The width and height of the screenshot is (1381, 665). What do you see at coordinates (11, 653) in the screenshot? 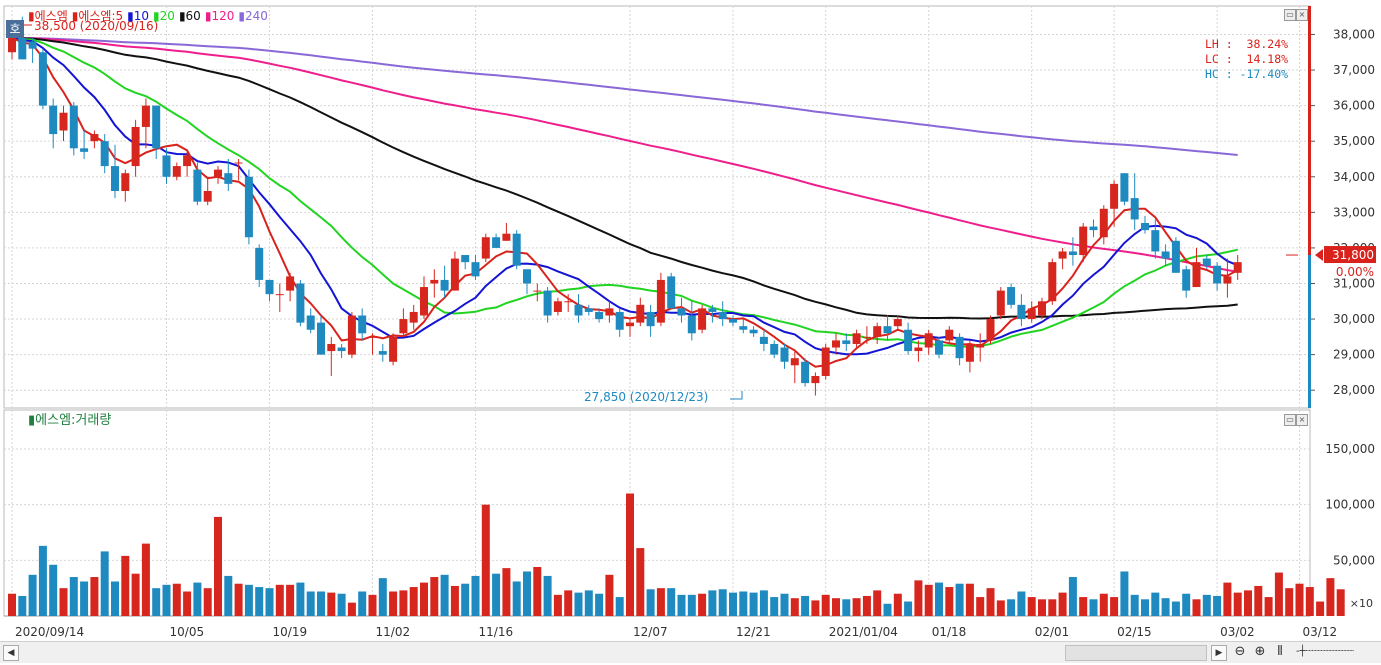
I see `scroll-left-icon: ◀` at bounding box center [11, 653].